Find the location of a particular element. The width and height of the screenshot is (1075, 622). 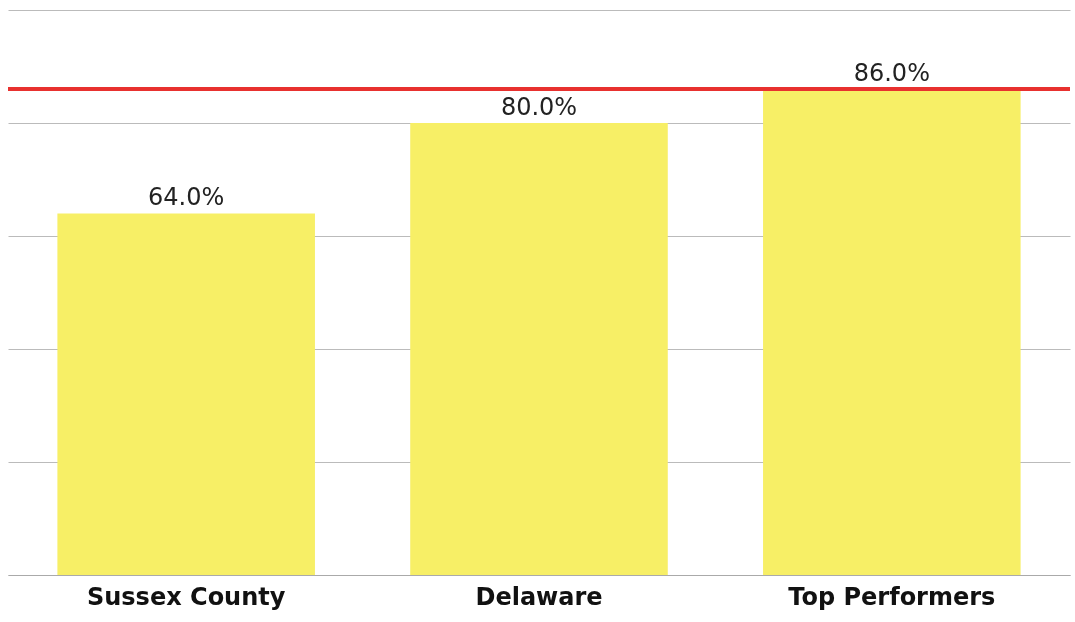

x-tick-label: Delaware is located at coordinates (539, 596).